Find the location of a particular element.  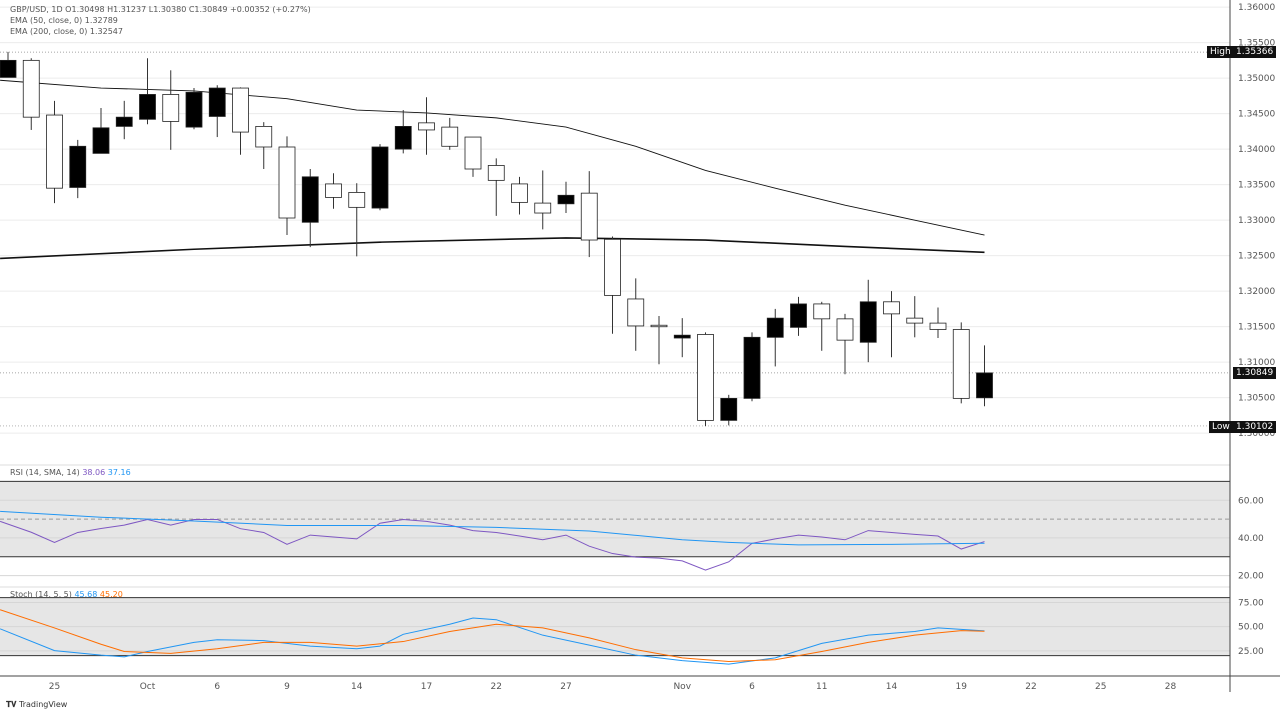

stoch-axis-tick: 25.00 is located at coordinates (1251, 652).